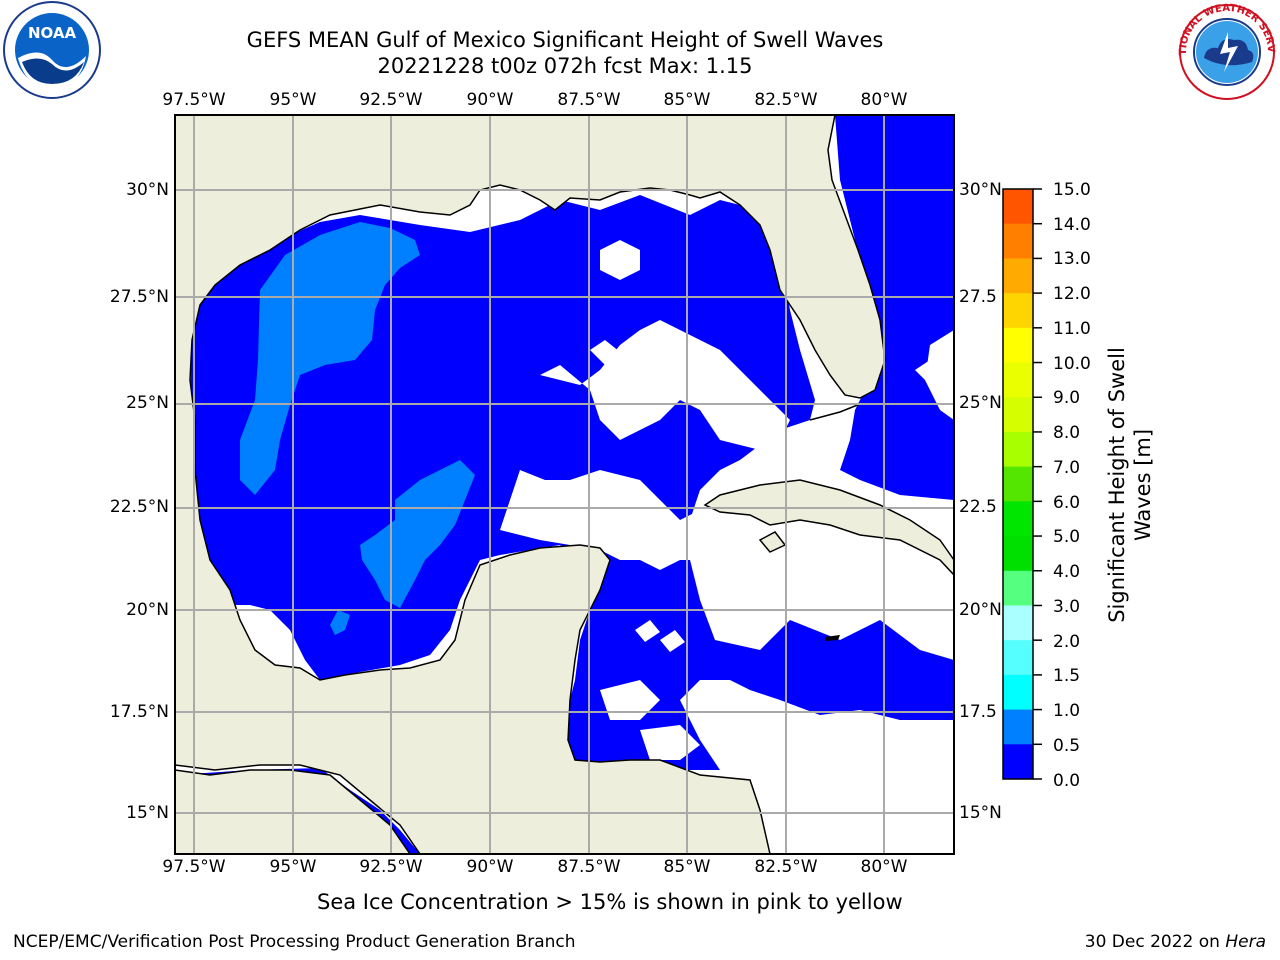  I want to click on lat-label-right: 17.5, so click(978, 712).